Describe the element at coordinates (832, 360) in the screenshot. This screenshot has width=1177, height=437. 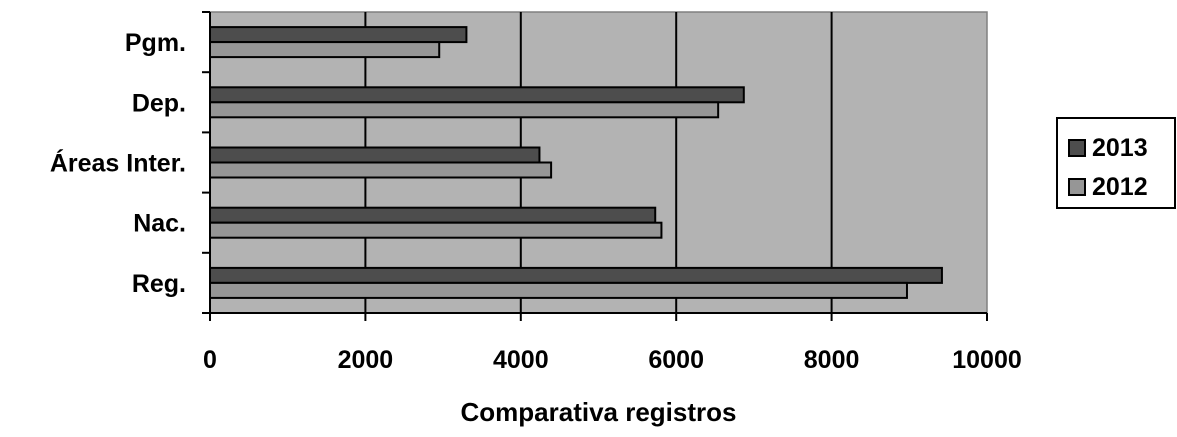
I see `x-tick-label-8000: 8000` at that location.